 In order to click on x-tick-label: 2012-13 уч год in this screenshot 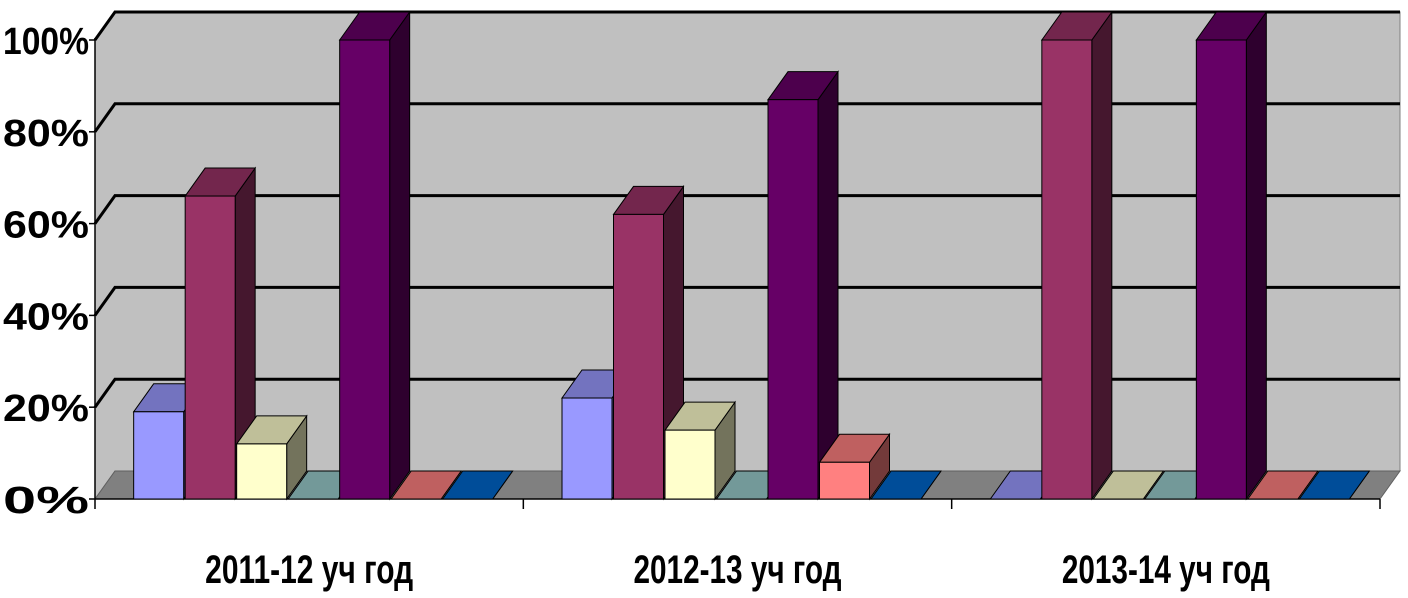, I will do `click(738, 570)`.